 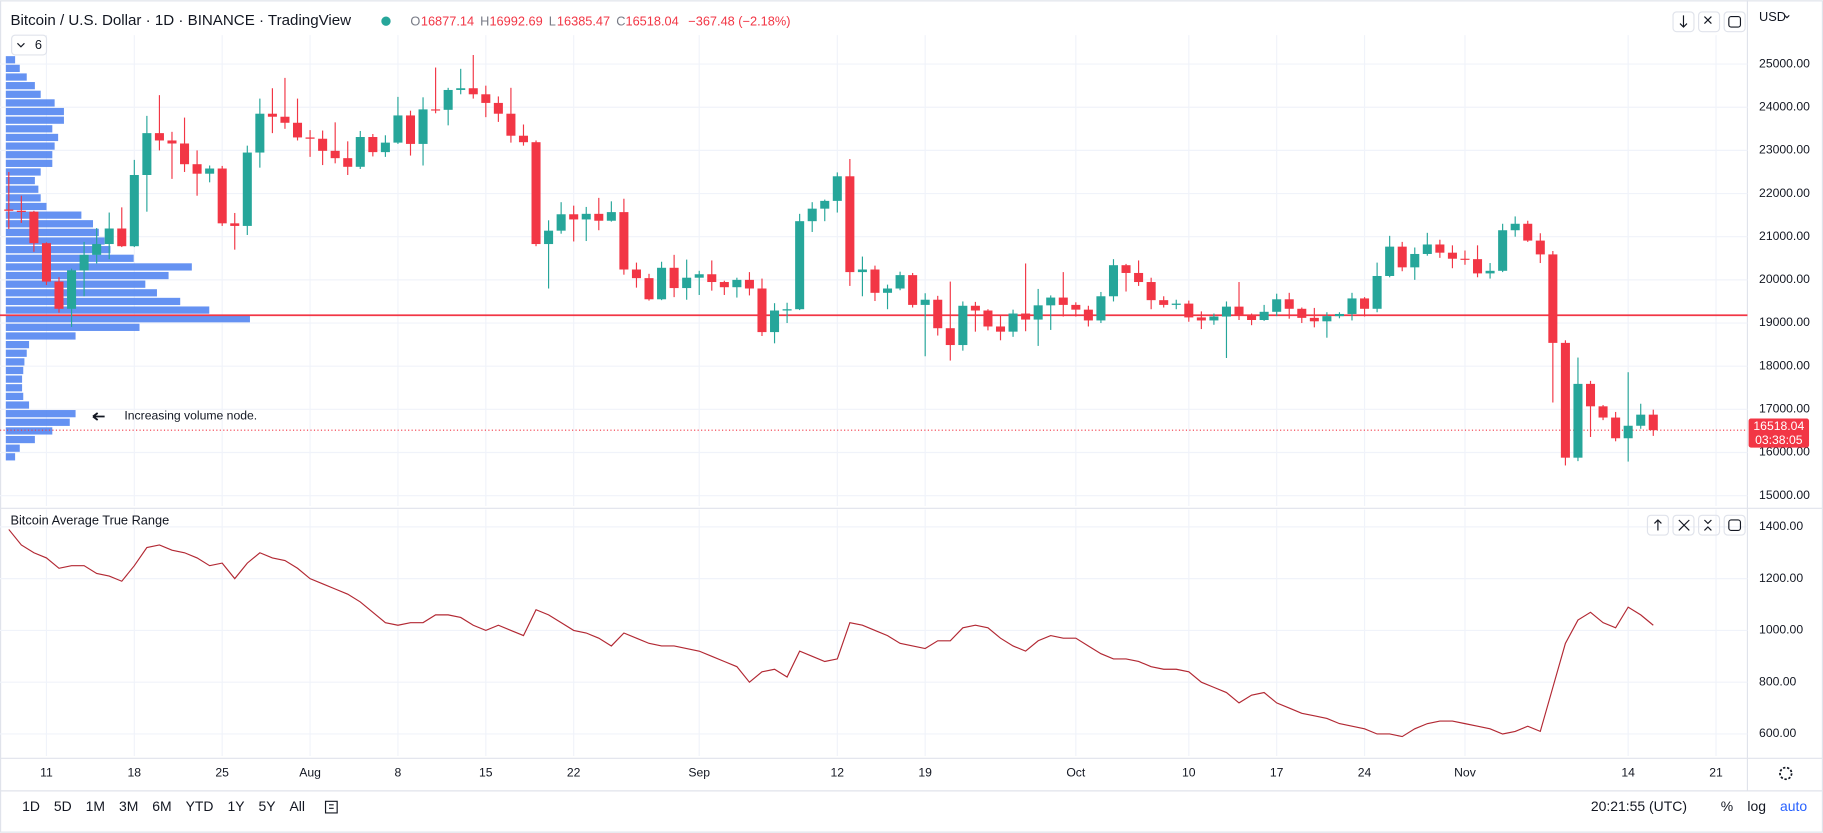 What do you see at coordinates (447, 21) in the screenshot?
I see `ohlc-value: 16877.14` at bounding box center [447, 21].